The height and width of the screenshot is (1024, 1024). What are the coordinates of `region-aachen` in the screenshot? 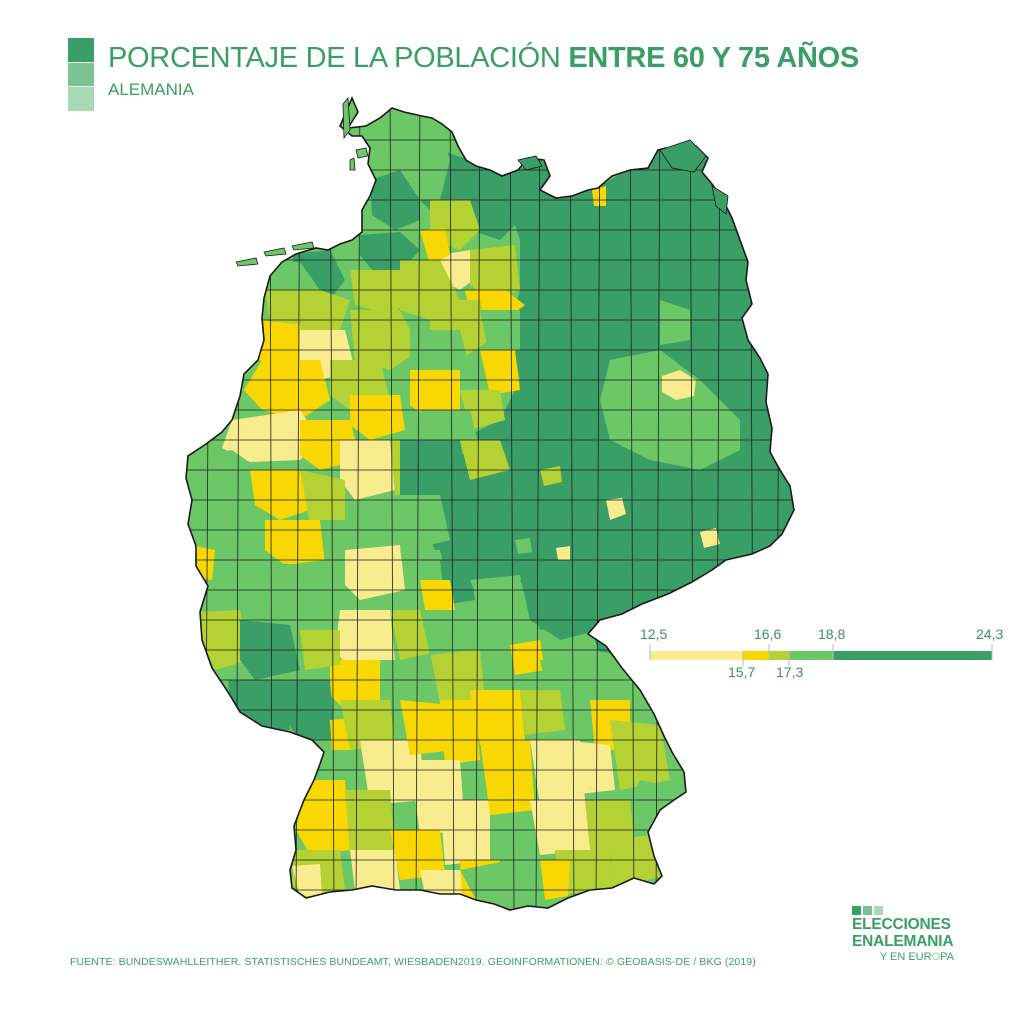 It's located at (205, 563).